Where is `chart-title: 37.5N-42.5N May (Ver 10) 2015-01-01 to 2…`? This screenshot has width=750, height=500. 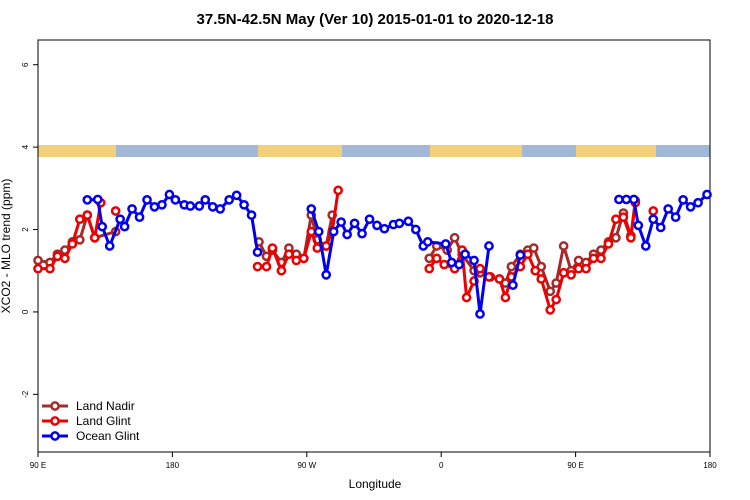 chart-title: 37.5N-42.5N May (Ver 10) 2015-01-01 to 2… is located at coordinates (375, 19).